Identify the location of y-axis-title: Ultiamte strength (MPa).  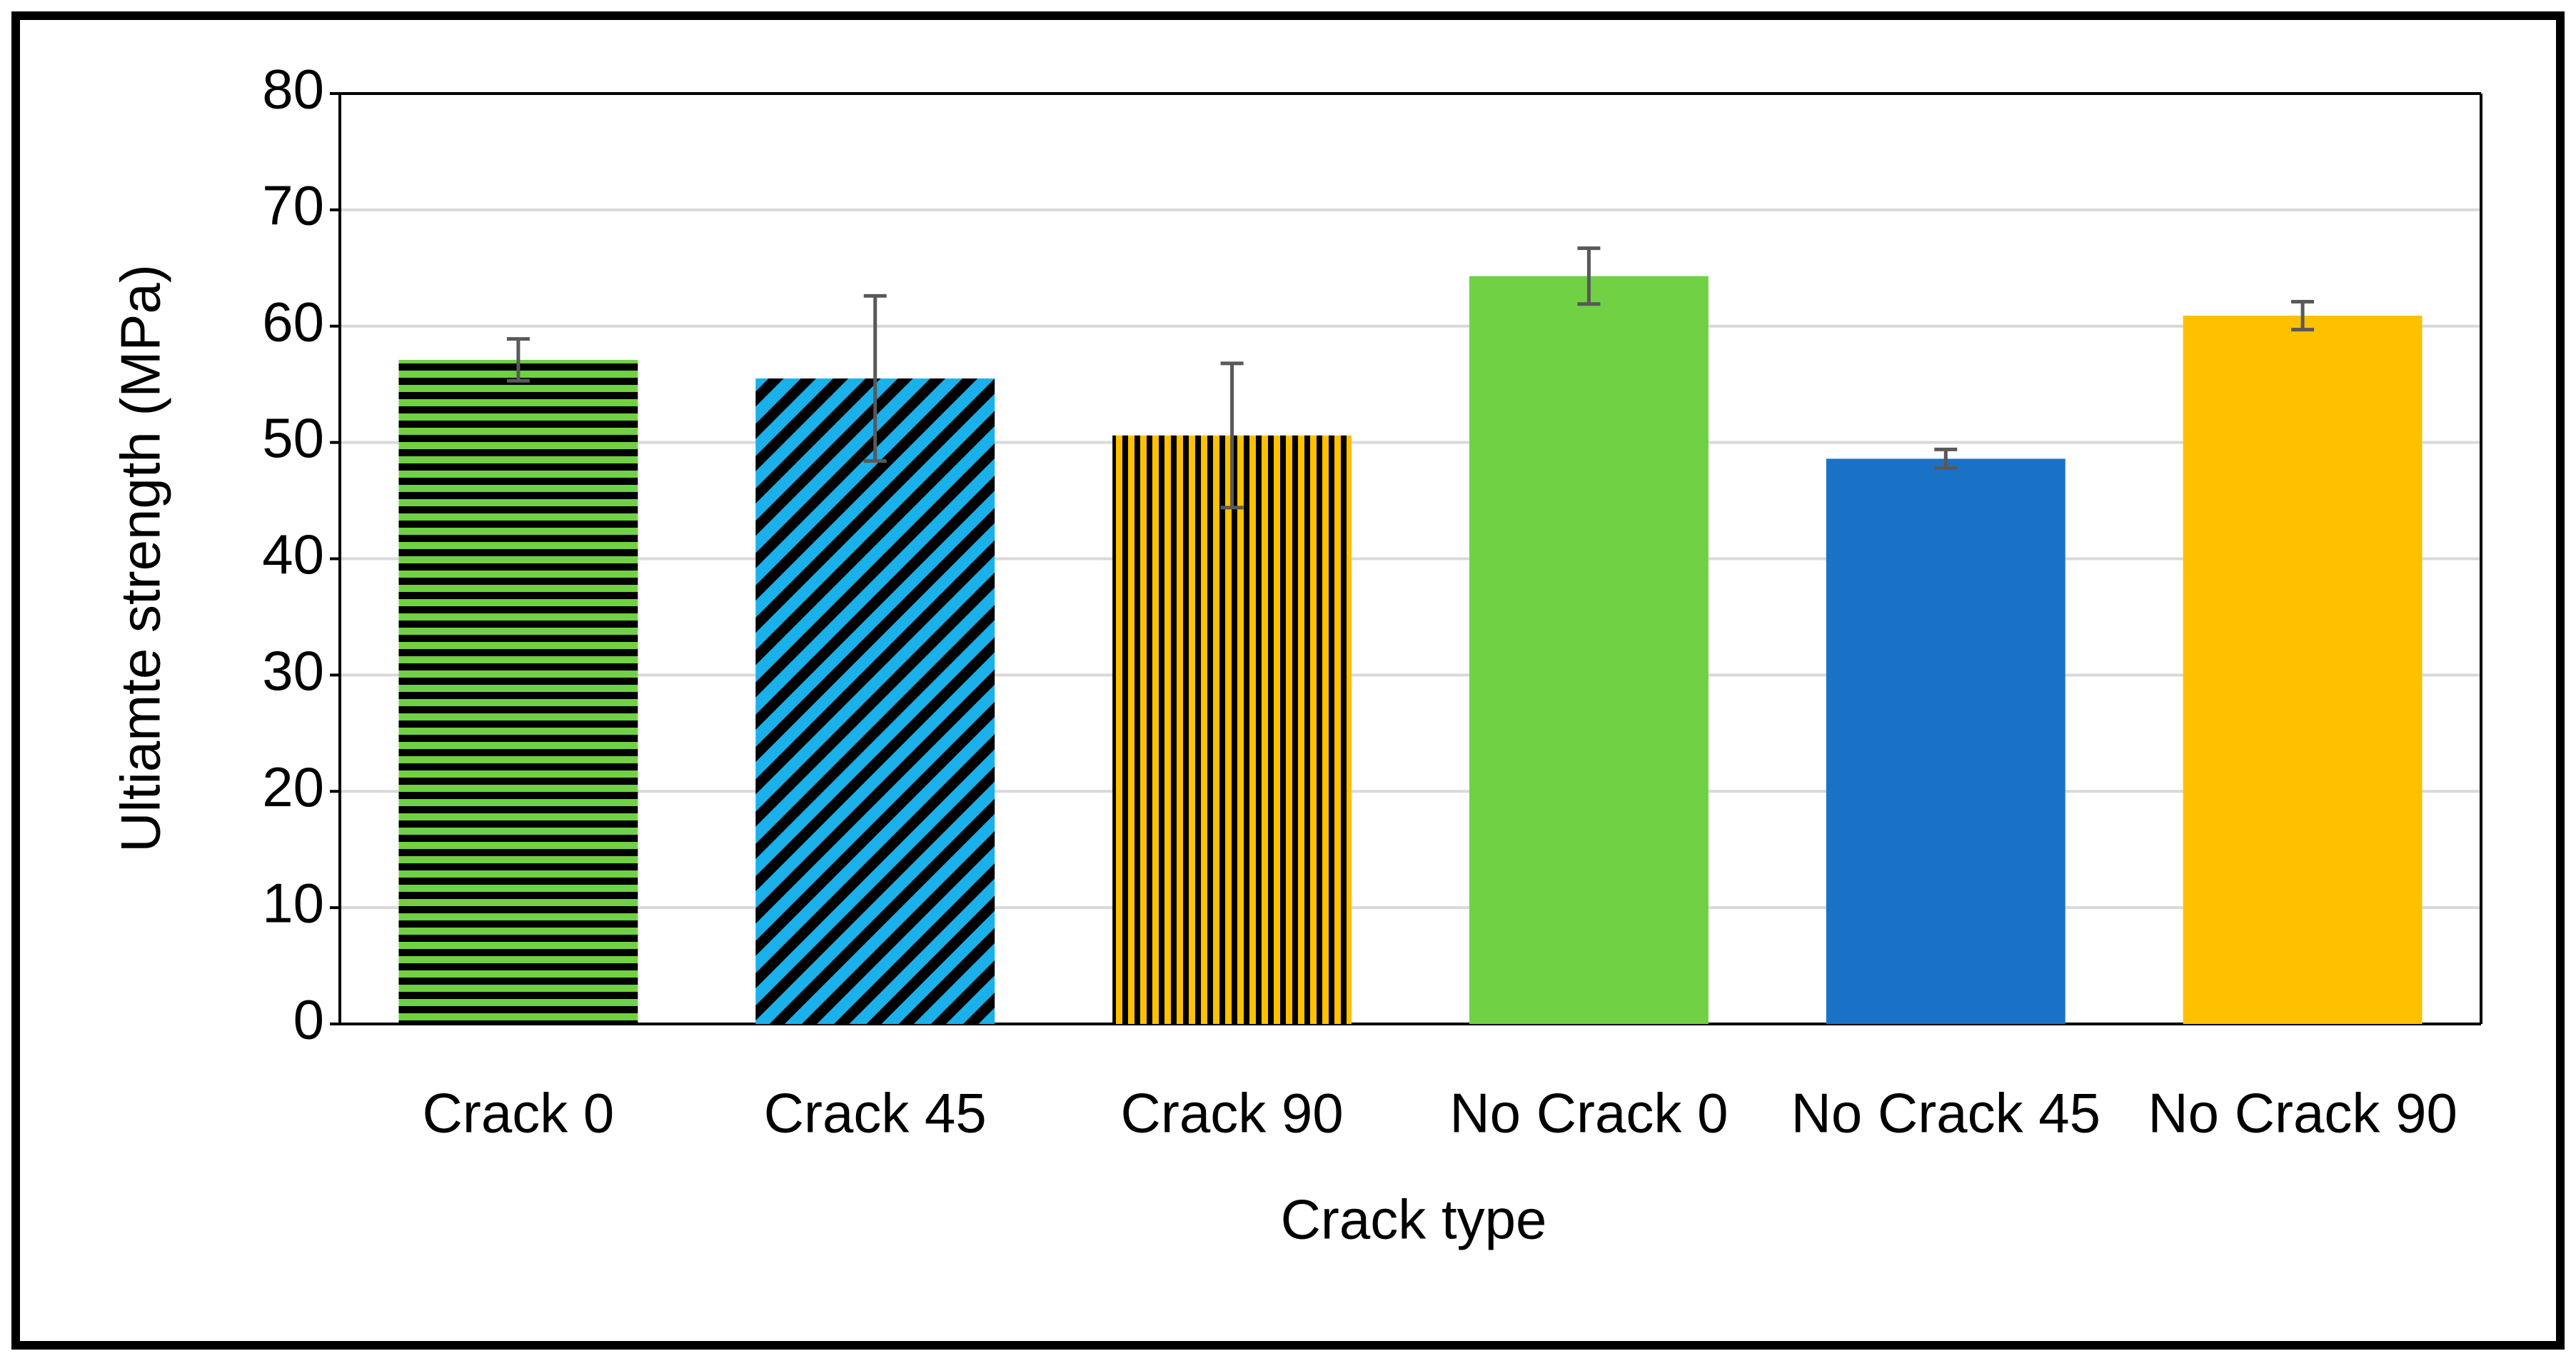
(140, 558).